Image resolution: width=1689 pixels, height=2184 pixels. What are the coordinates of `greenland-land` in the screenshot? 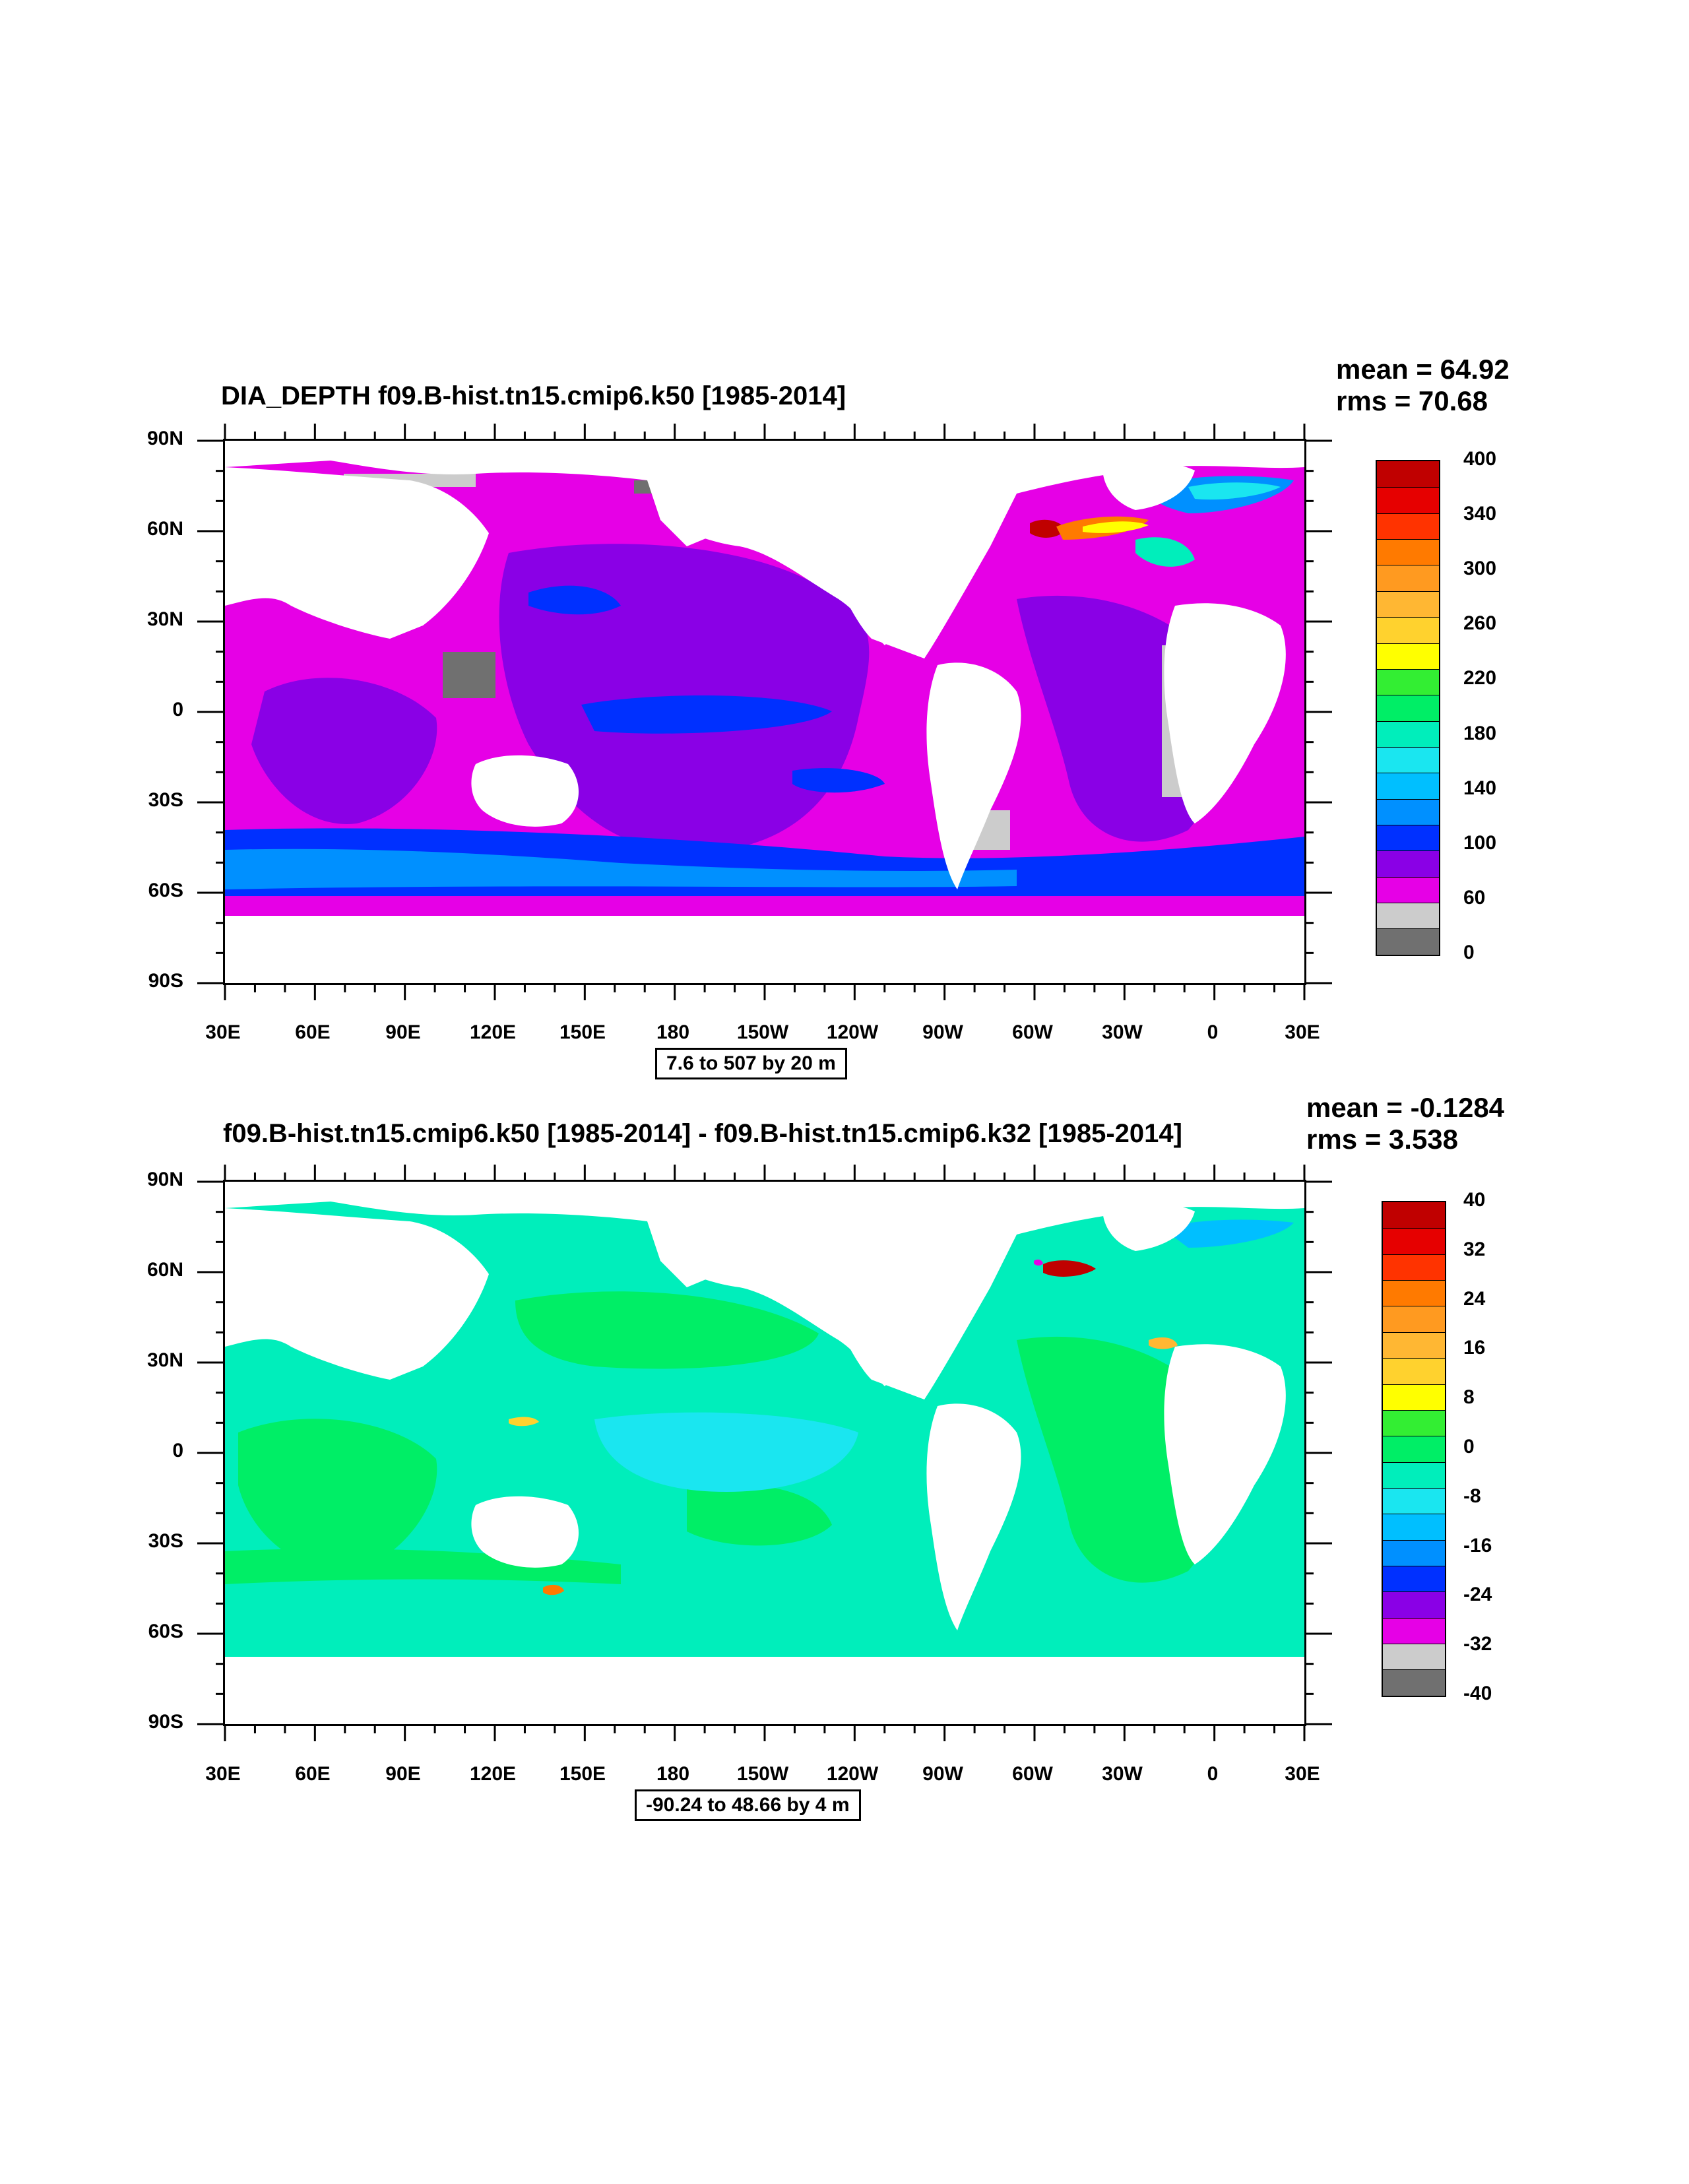 It's located at (1148, 1227).